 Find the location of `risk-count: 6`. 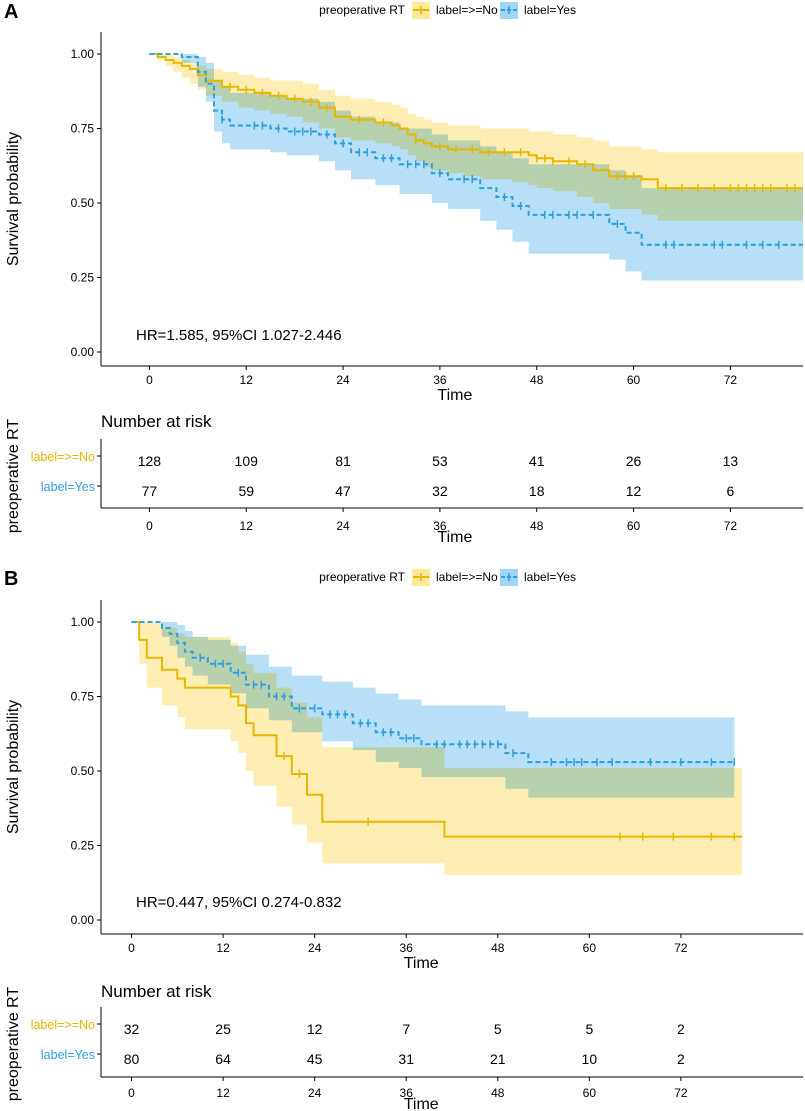

risk-count: 6 is located at coordinates (730, 491).